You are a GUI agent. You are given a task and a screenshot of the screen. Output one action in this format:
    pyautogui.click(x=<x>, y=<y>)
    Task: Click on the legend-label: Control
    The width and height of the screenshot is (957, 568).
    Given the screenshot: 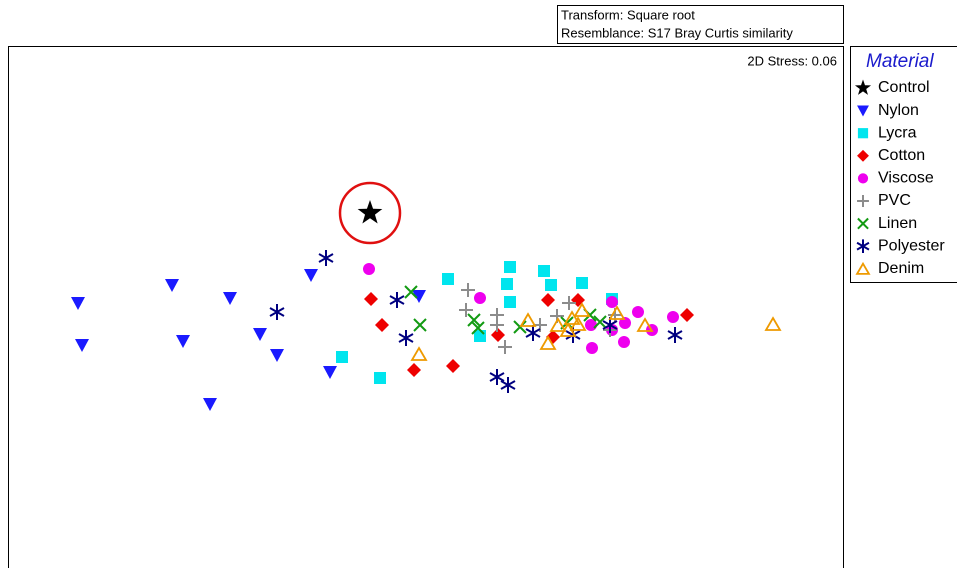 What is the action you would take?
    pyautogui.click(x=904, y=87)
    